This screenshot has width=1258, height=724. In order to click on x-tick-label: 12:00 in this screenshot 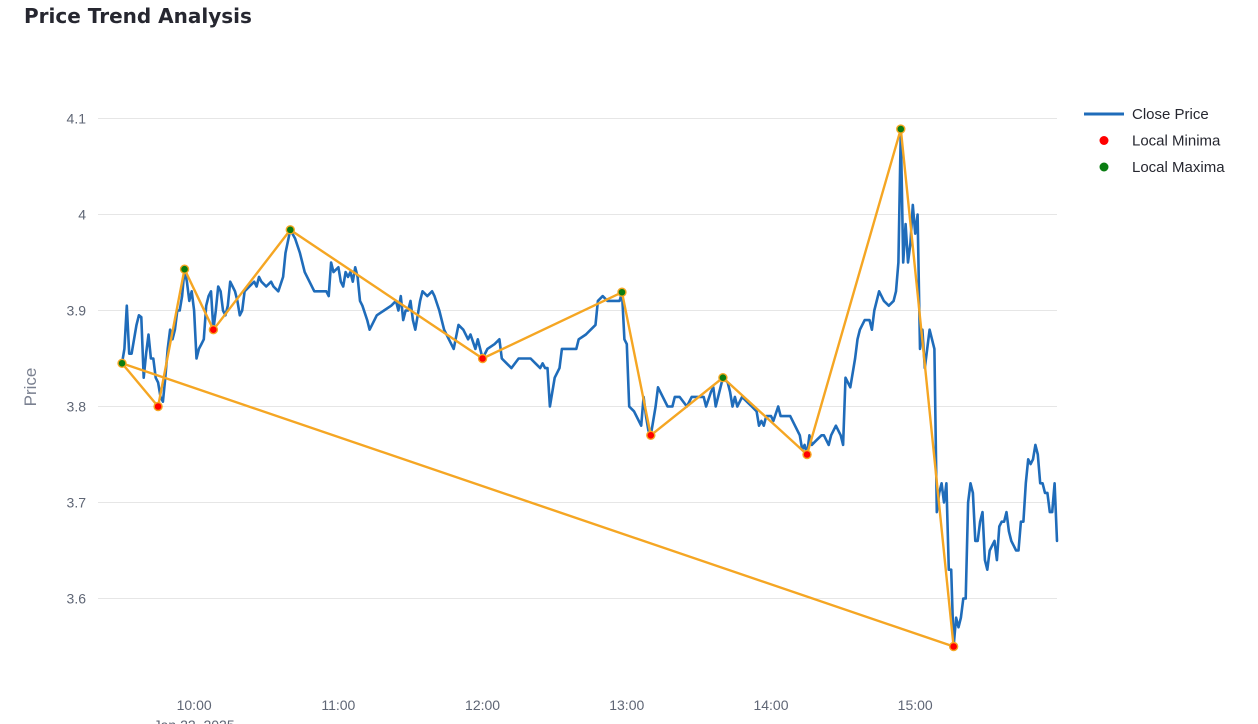, I will do `click(482, 705)`.